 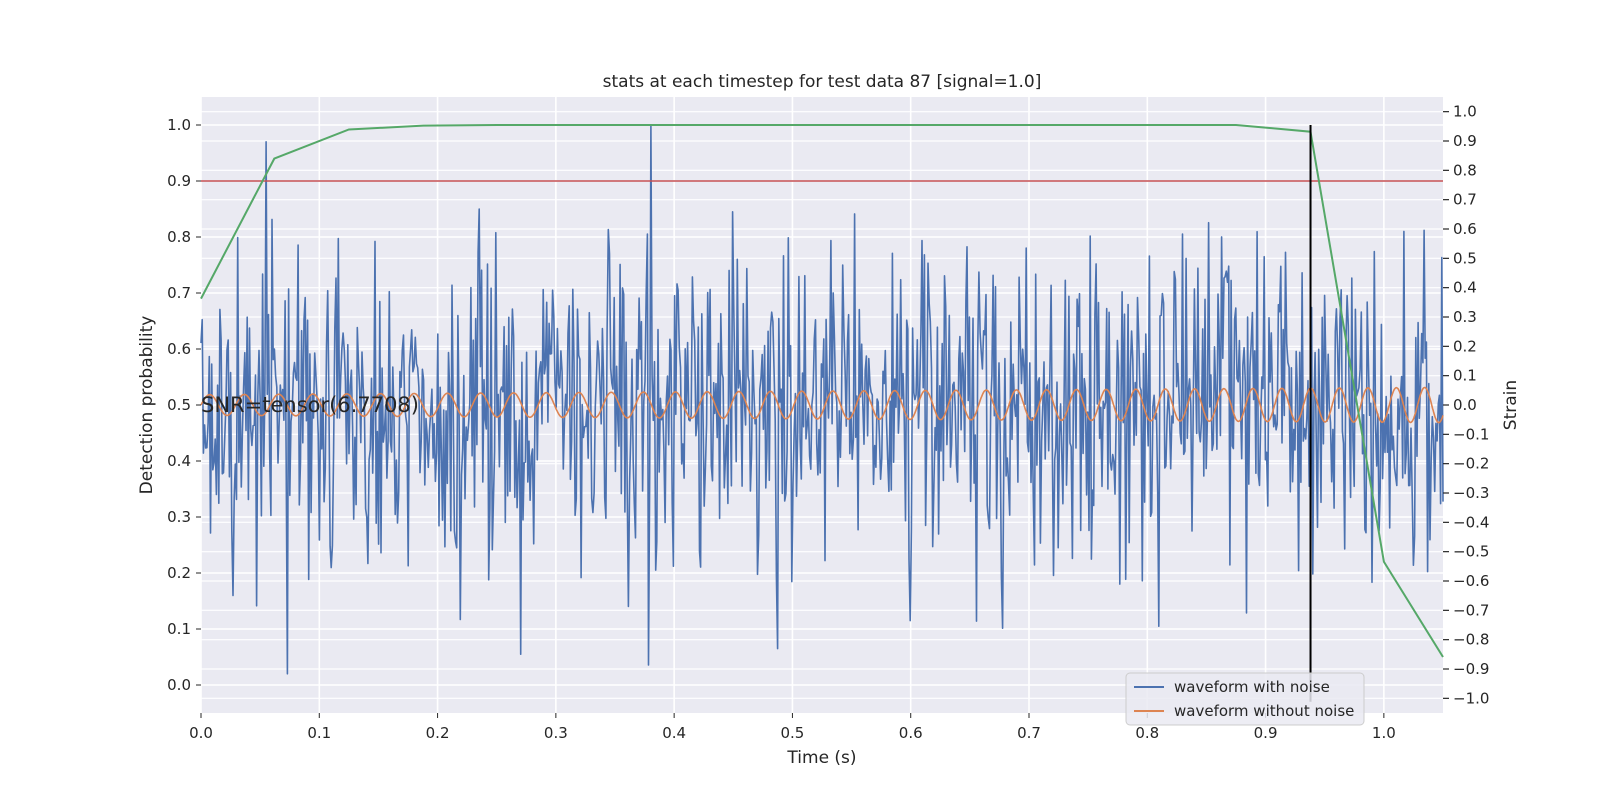 What do you see at coordinates (1465, 317) in the screenshot?
I see `y2-tick-label: 0.3` at bounding box center [1465, 317].